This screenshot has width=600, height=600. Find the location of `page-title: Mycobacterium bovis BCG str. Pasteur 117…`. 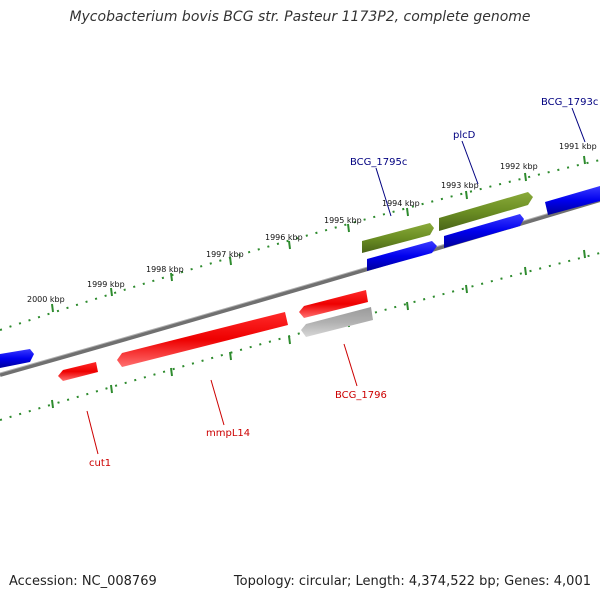

page-title: Mycobacterium bovis BCG str. Pasteur 117… is located at coordinates (300, 17).